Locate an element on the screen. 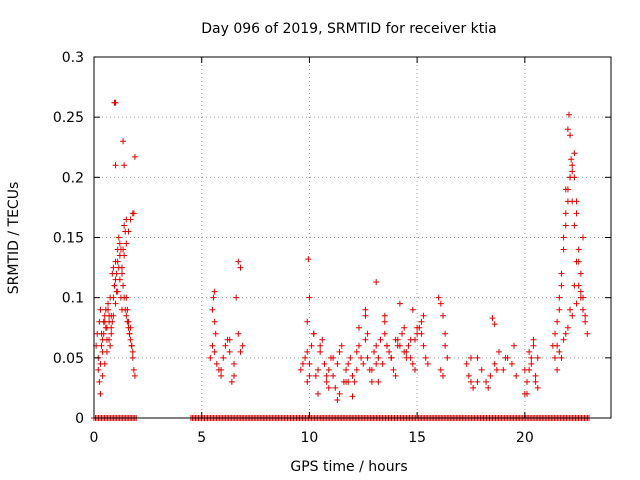 The image size is (640, 480). x-tick-label: 15 is located at coordinates (417, 438).